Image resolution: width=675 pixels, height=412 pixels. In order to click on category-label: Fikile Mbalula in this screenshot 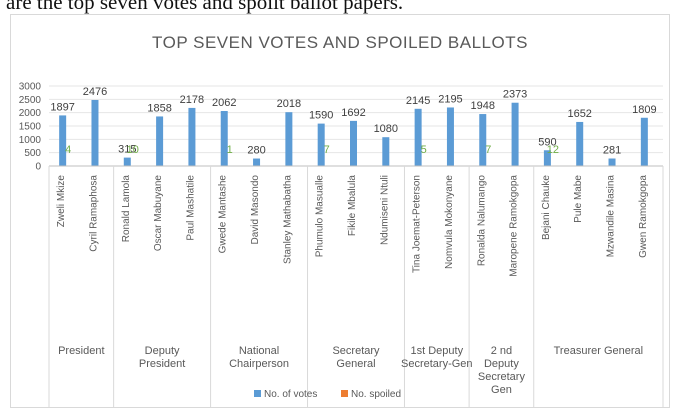, I will do `click(352, 206)`.